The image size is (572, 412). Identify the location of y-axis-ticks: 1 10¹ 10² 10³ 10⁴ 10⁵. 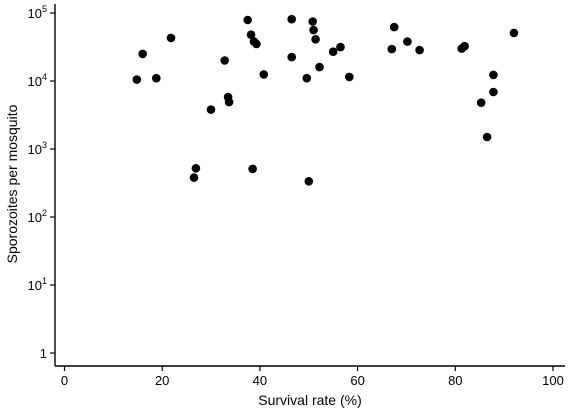
(41, 182).